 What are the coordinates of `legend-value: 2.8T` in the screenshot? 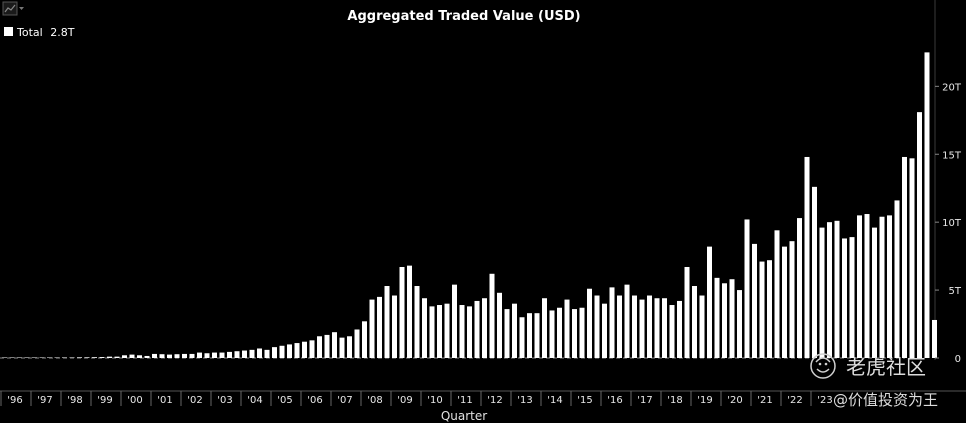 It's located at (62, 32).